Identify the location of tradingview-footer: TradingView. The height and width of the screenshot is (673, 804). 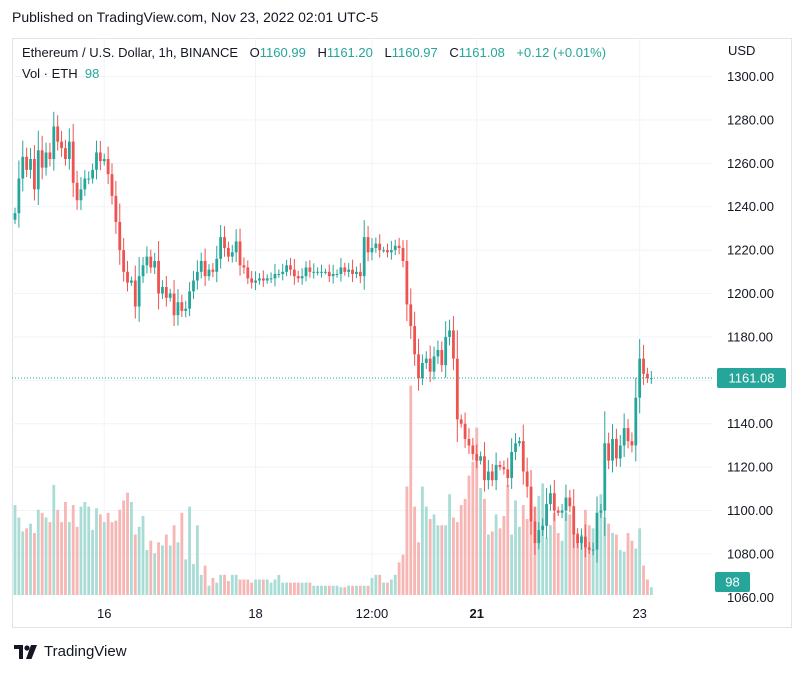
(70, 651).